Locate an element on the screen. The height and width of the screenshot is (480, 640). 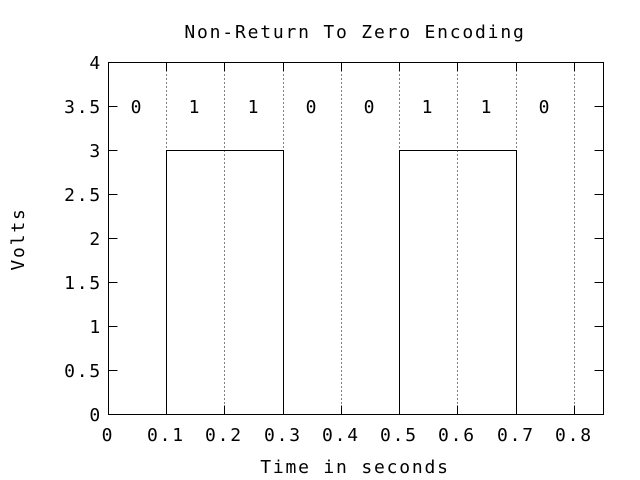
y-tick-label: 1 is located at coordinates (95, 327).